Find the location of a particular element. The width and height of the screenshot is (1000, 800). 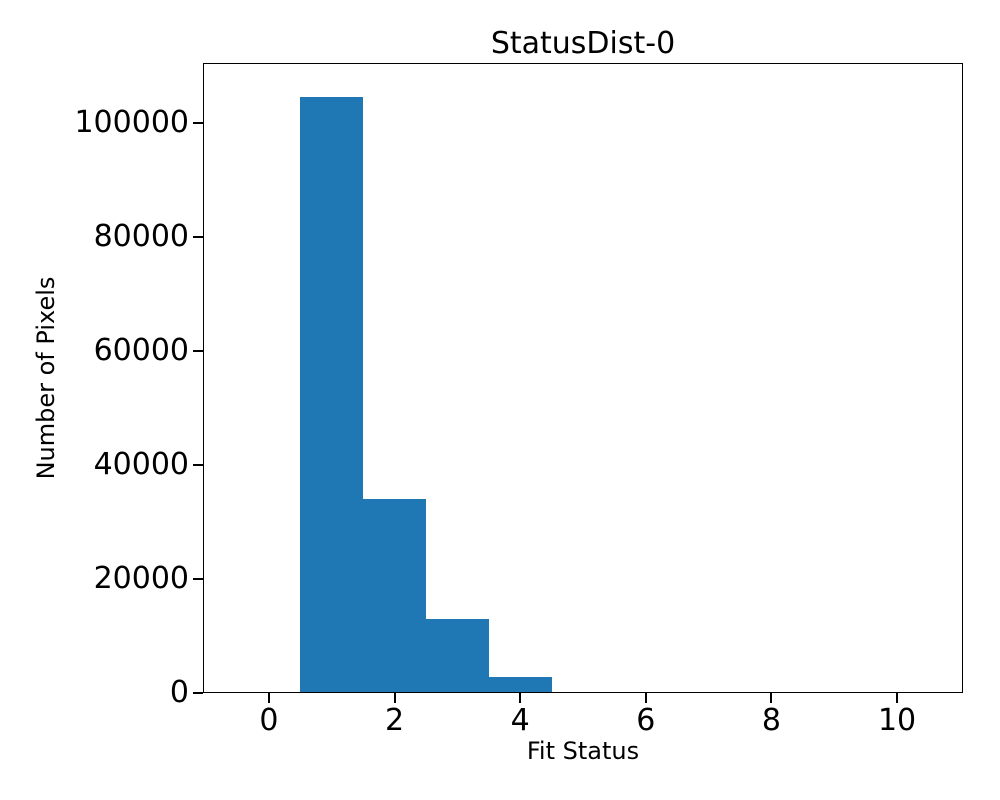

x-tick-label: 10 is located at coordinates (897, 720).